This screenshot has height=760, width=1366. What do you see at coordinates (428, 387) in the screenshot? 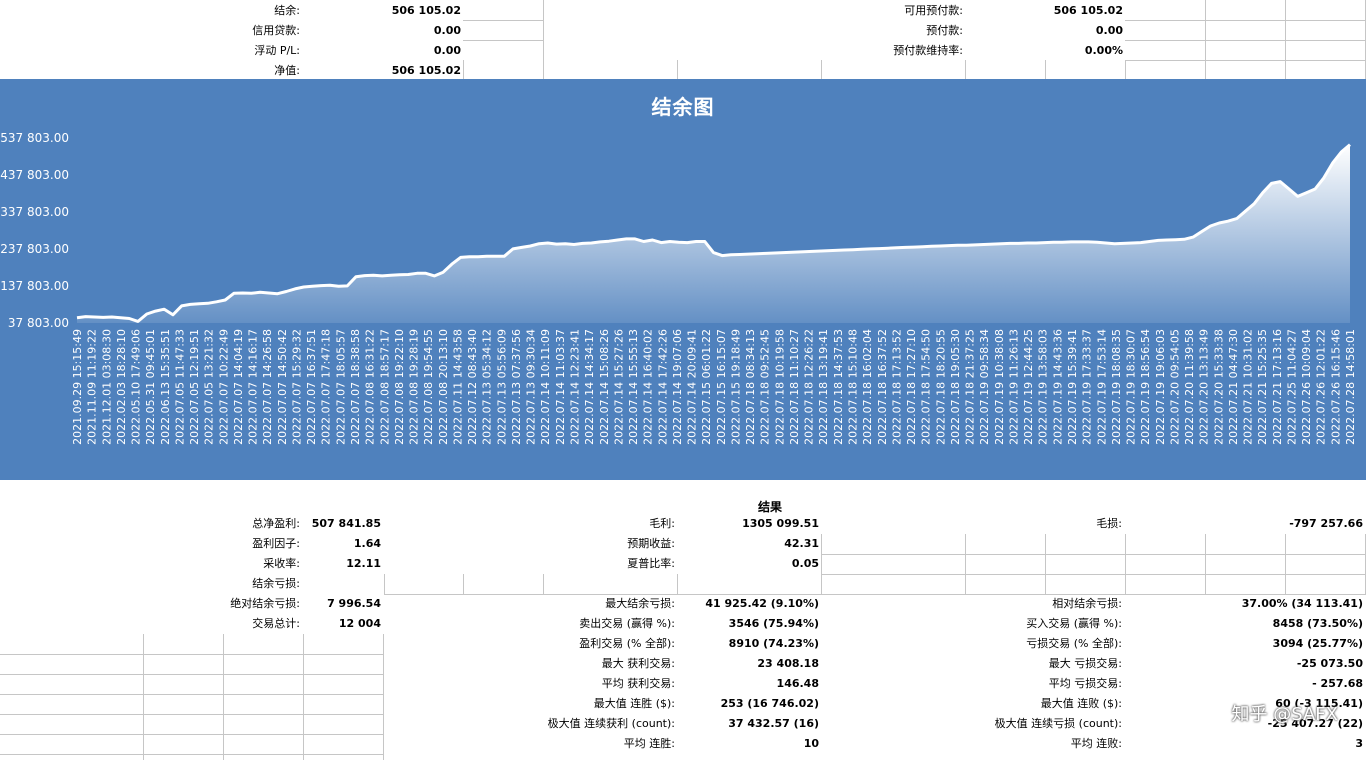
I see `x-tick-label: 2022.07.08 19:54:55` at bounding box center [428, 387].